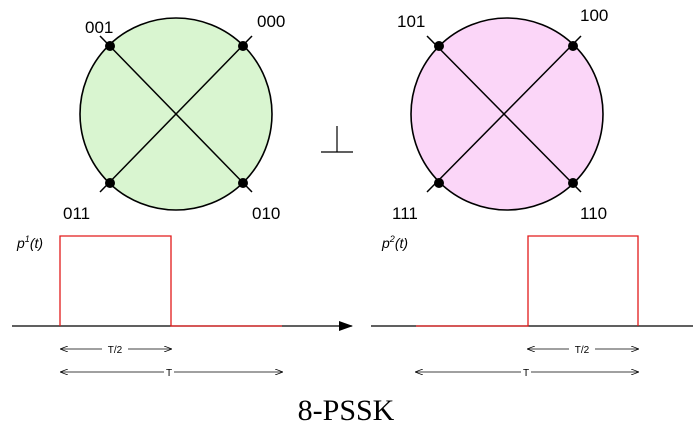  What do you see at coordinates (405, 213) in the screenshot?
I see `label-111: 111` at bounding box center [405, 213].